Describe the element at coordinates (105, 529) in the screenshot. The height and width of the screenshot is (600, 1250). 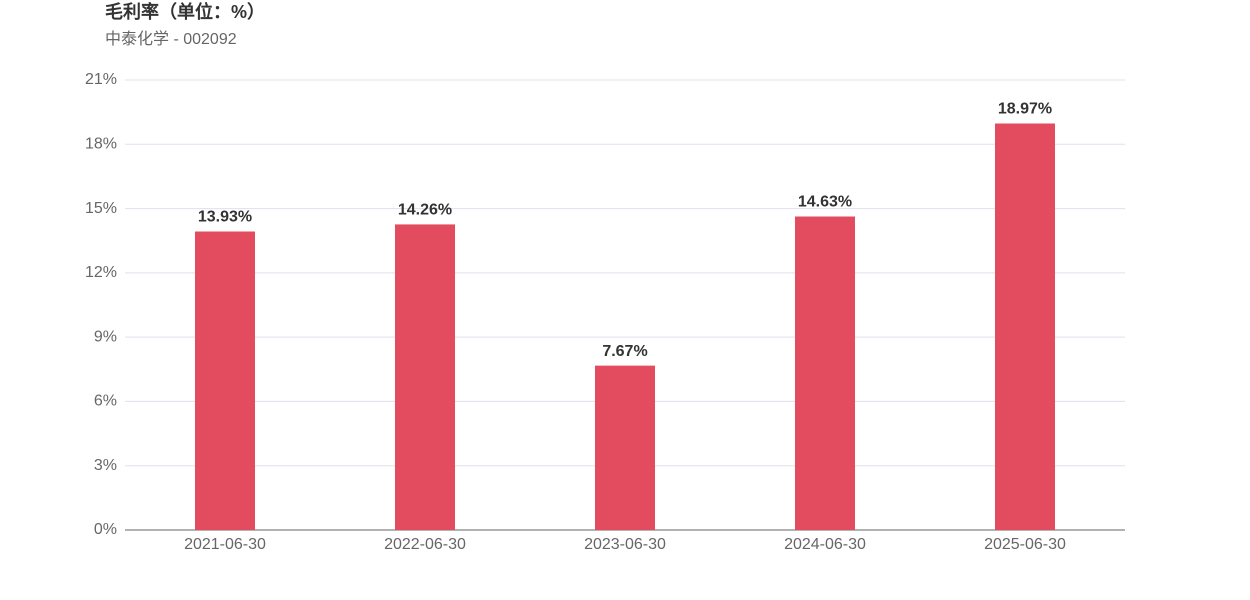
I see `y-tick-label: 0%` at that location.